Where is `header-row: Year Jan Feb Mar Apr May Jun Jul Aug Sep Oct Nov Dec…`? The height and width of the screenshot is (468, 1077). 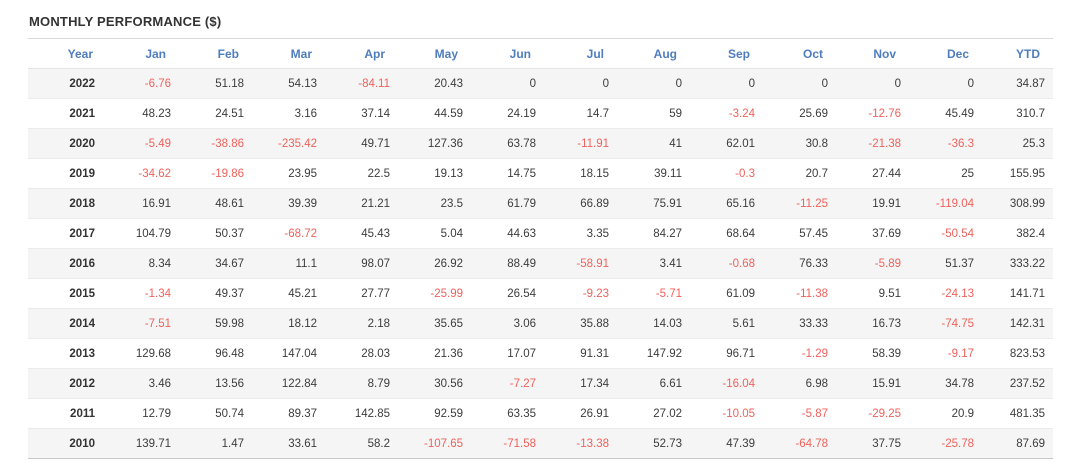 header-row: Year Jan Feb Mar Apr May Jun Jul Aug Sep Oct Nov Dec… is located at coordinates (540, 53).